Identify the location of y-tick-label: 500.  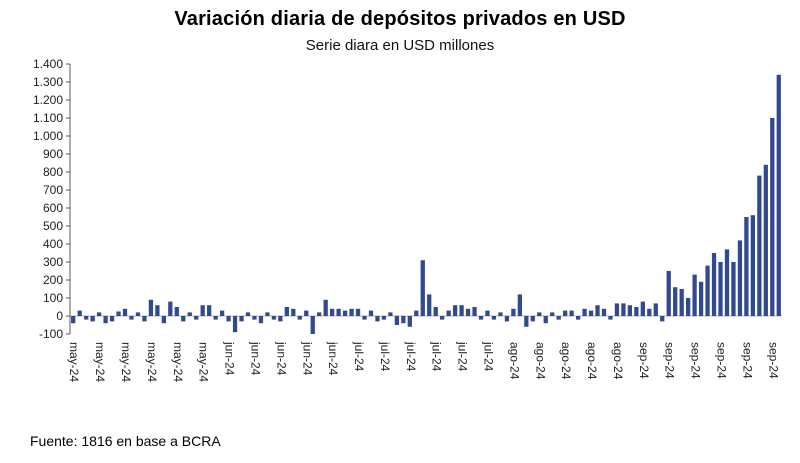
(53, 226).